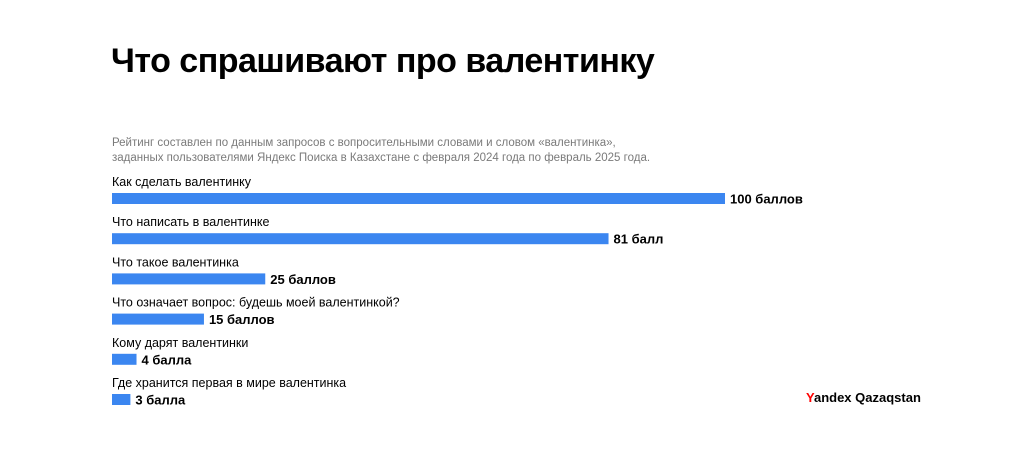 This screenshot has height=454, width=1024. What do you see at coordinates (810, 397) in the screenshot?
I see `logo-first-letter: Y` at bounding box center [810, 397].